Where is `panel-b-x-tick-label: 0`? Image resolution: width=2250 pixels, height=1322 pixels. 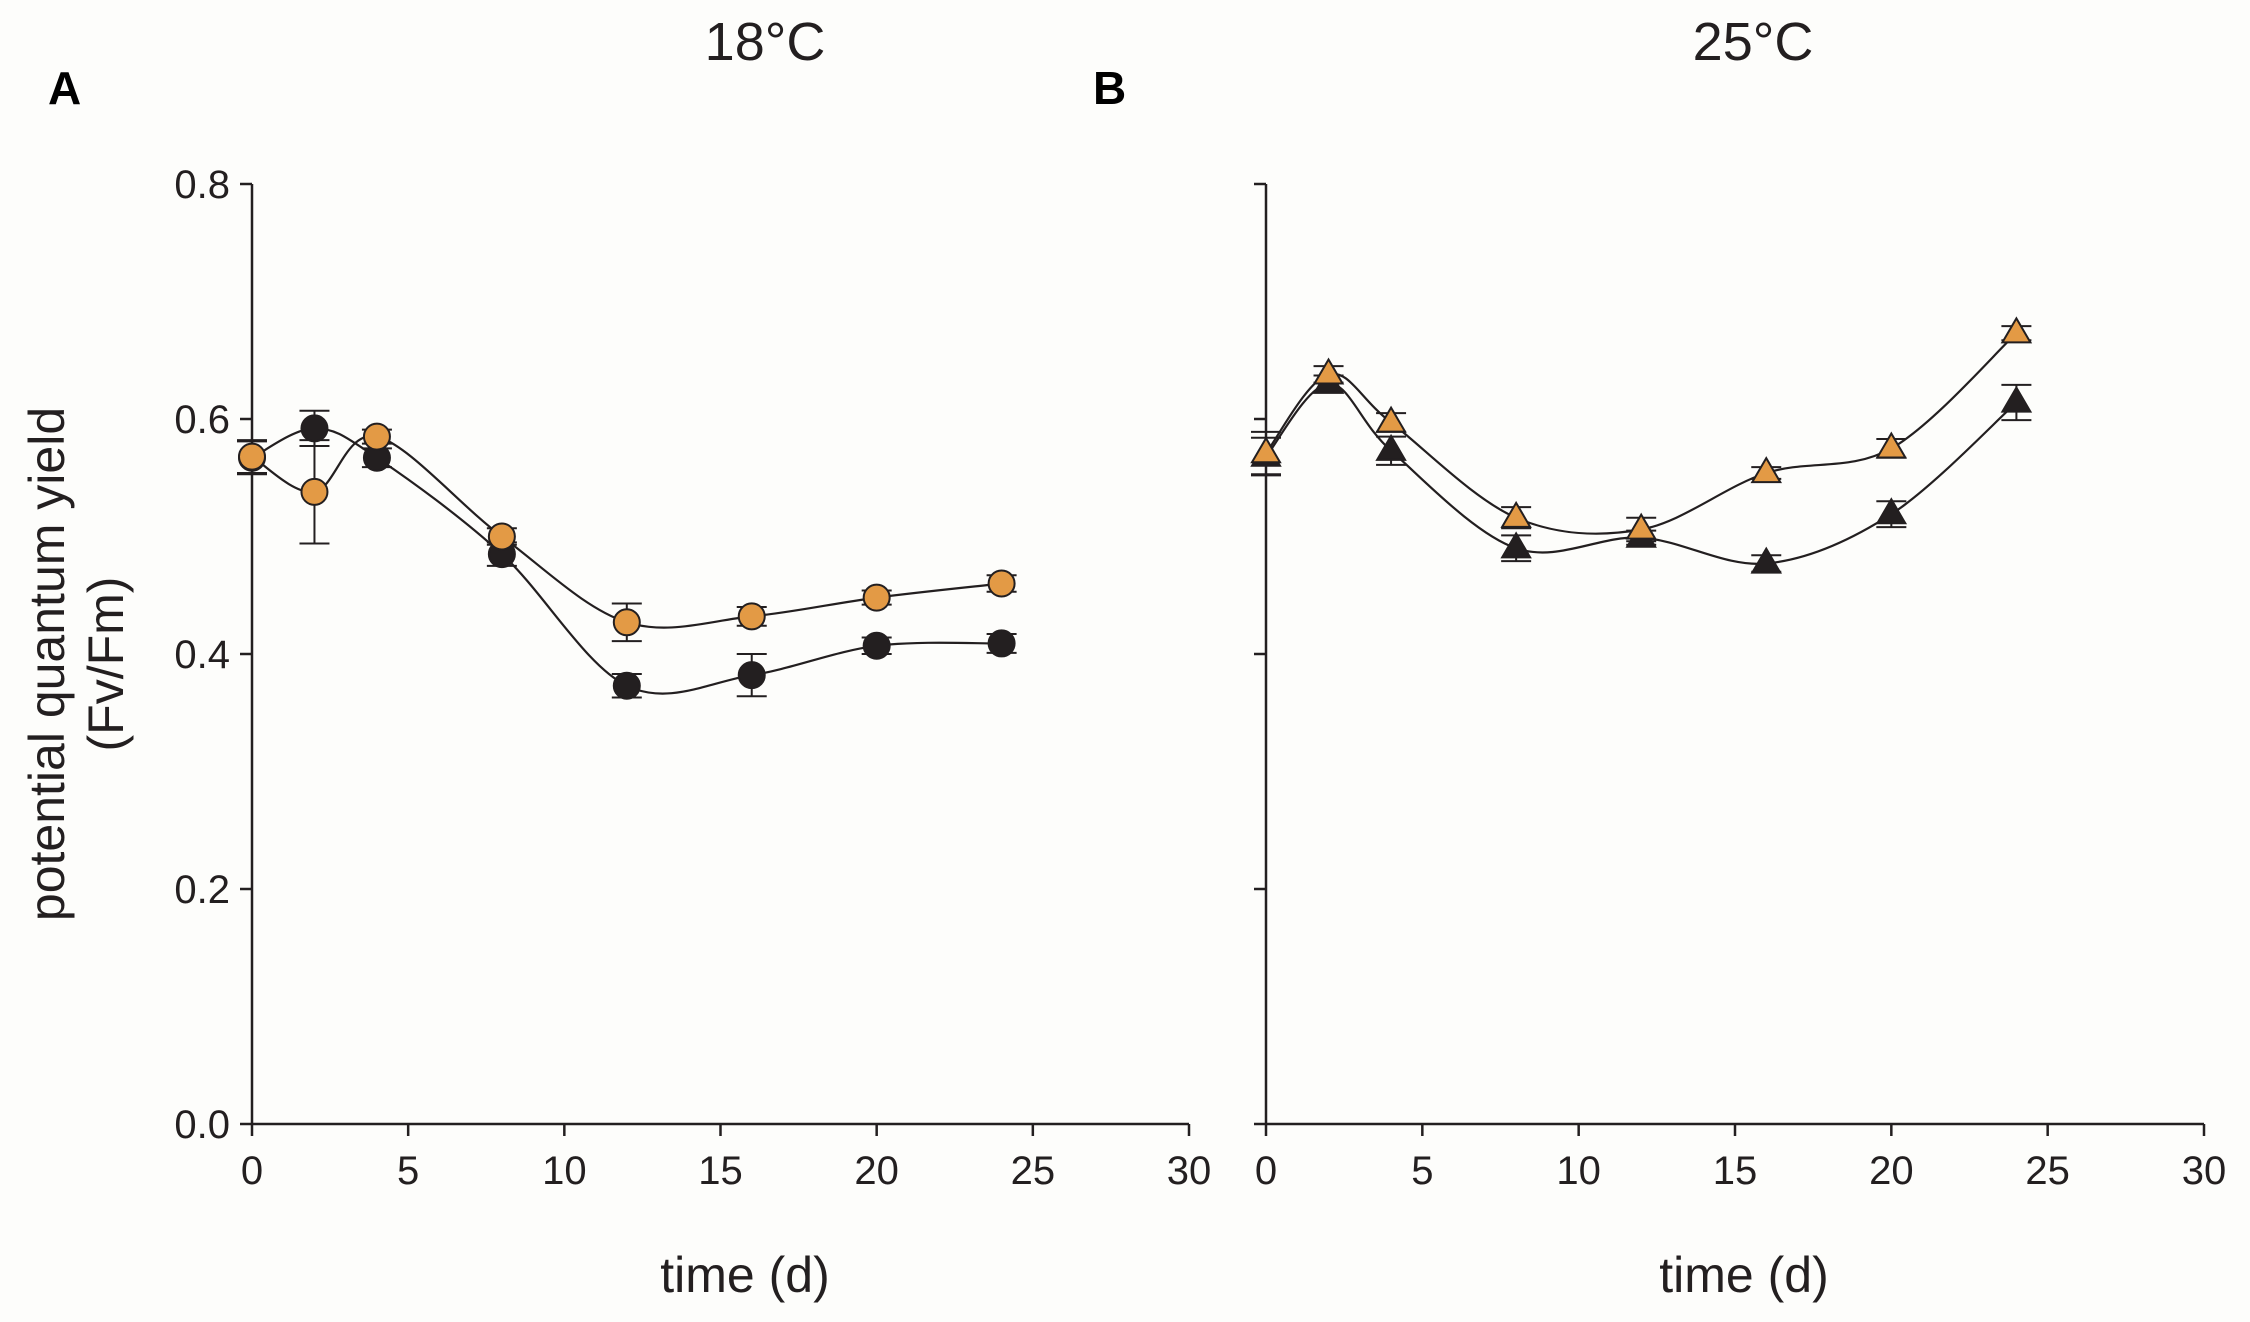 panel-b-x-tick-label: 0 is located at coordinates (1266, 1171).